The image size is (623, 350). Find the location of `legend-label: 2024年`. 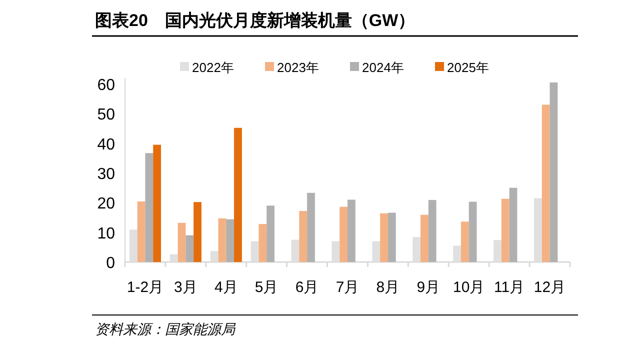

legend-label: 2024年 is located at coordinates (383, 67).